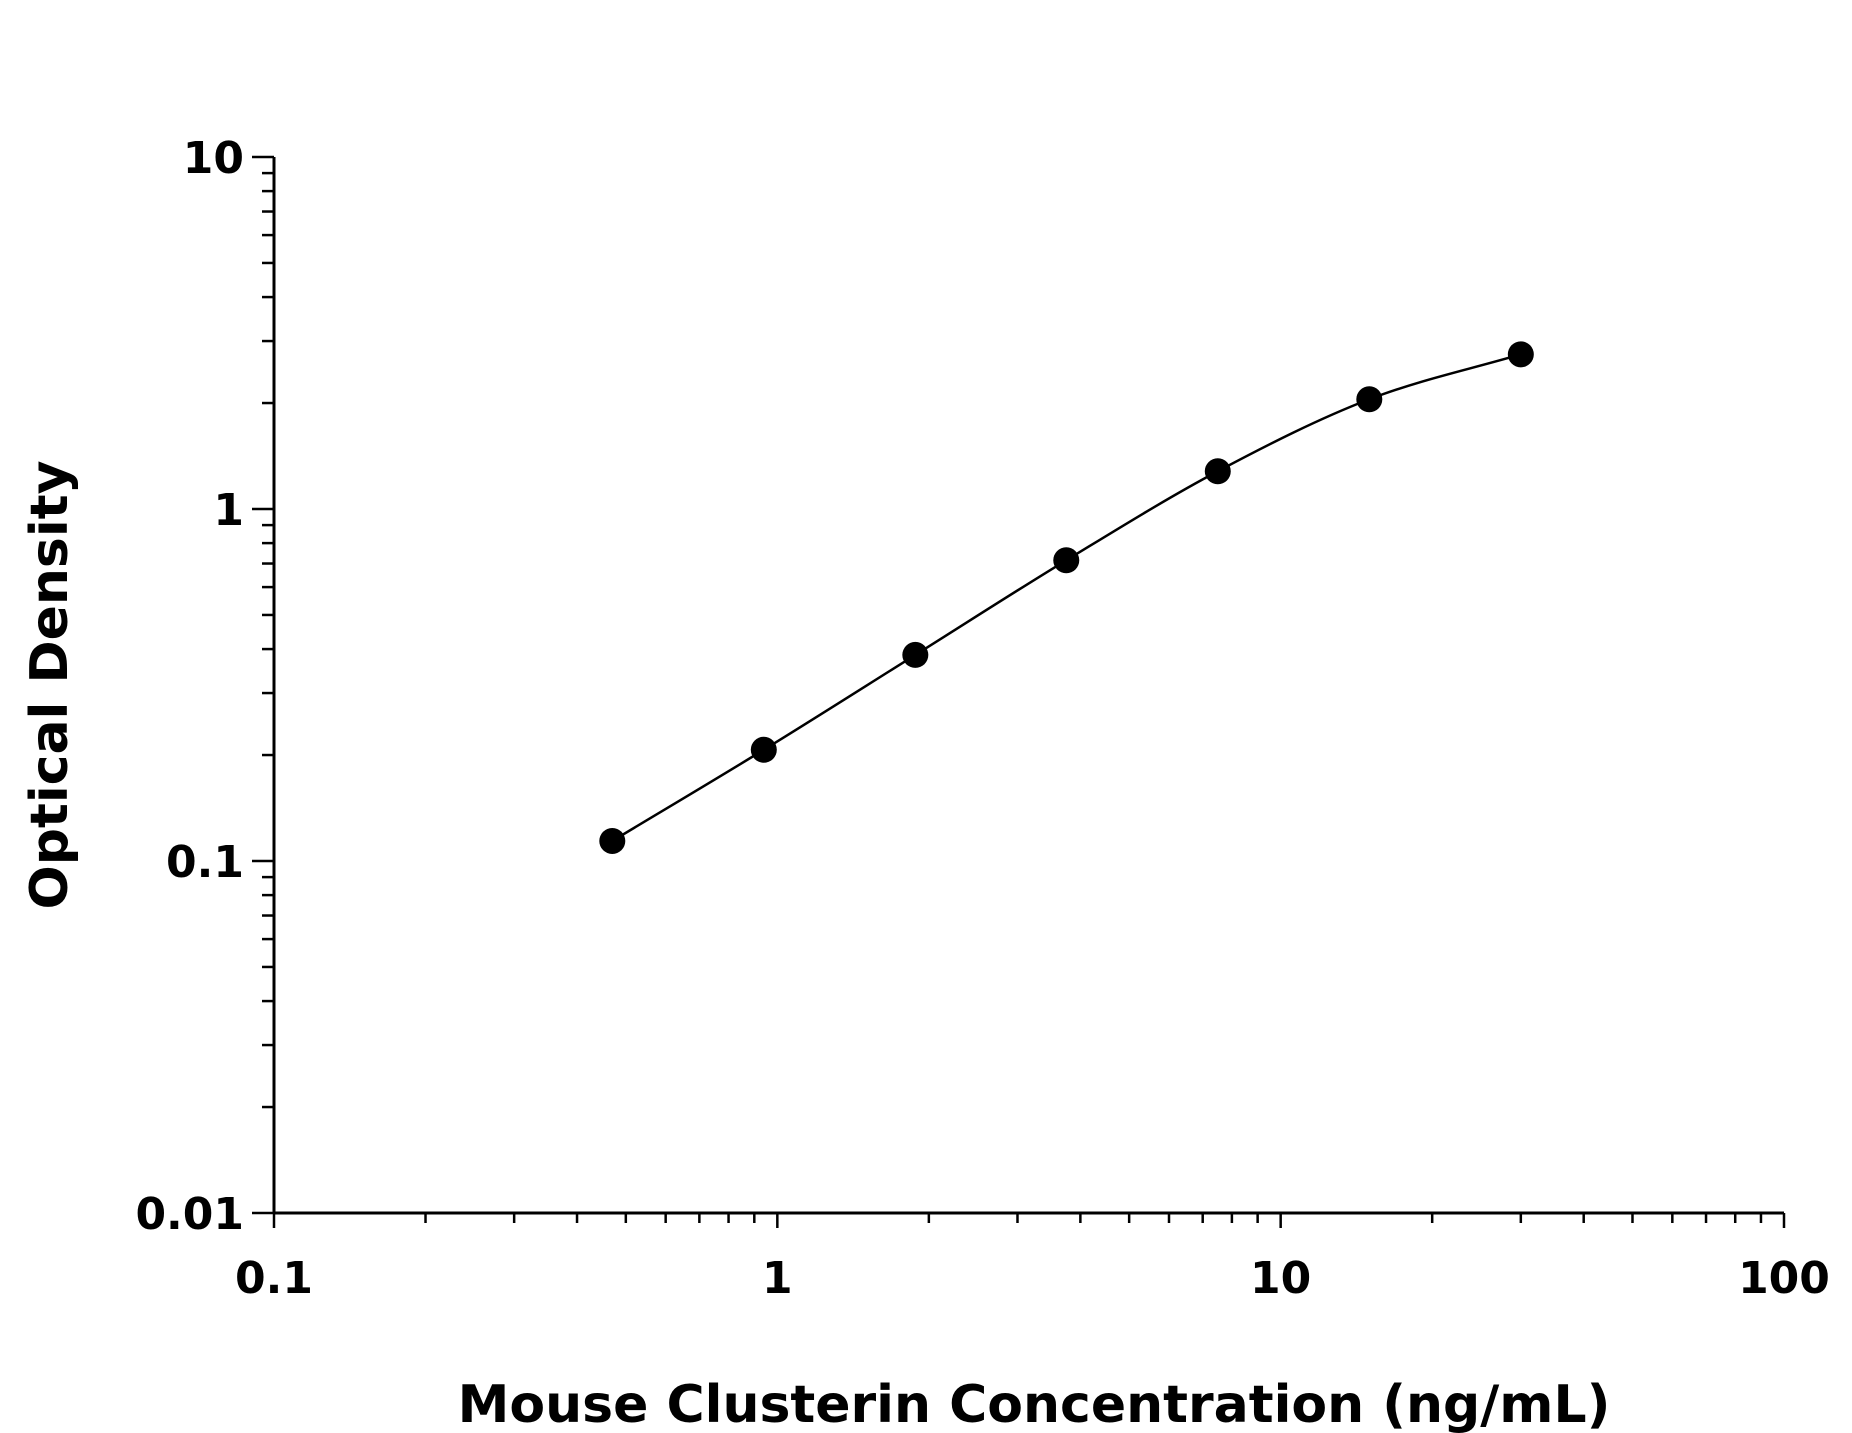 Image resolution: width=1852 pixels, height=1433 pixels. I want to click on y-tick-label: 0.01, so click(189, 1214).